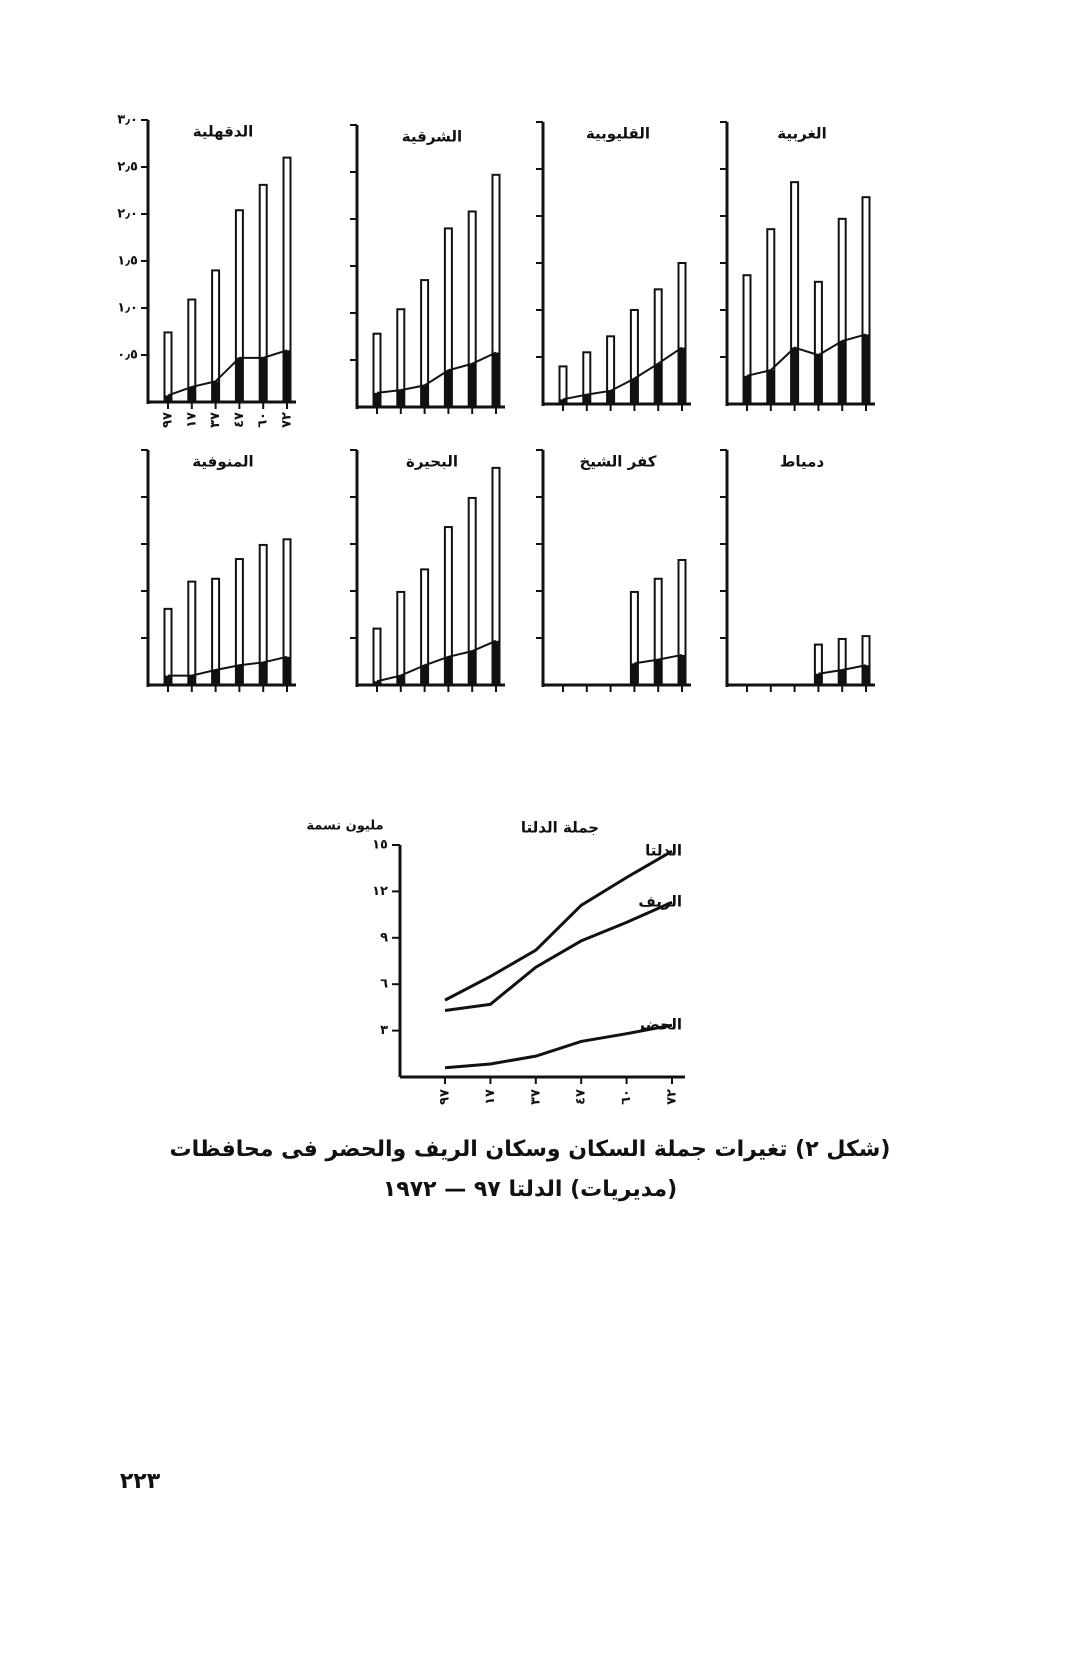 This screenshot has width=1071, height=1673. I want to click on y-tick-label: ٠٫٥, so click(127, 355).